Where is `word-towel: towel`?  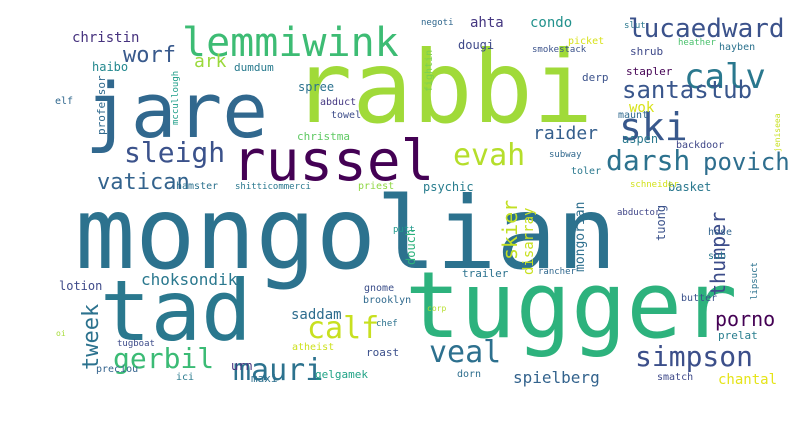 word-towel: towel is located at coordinates (346, 115).